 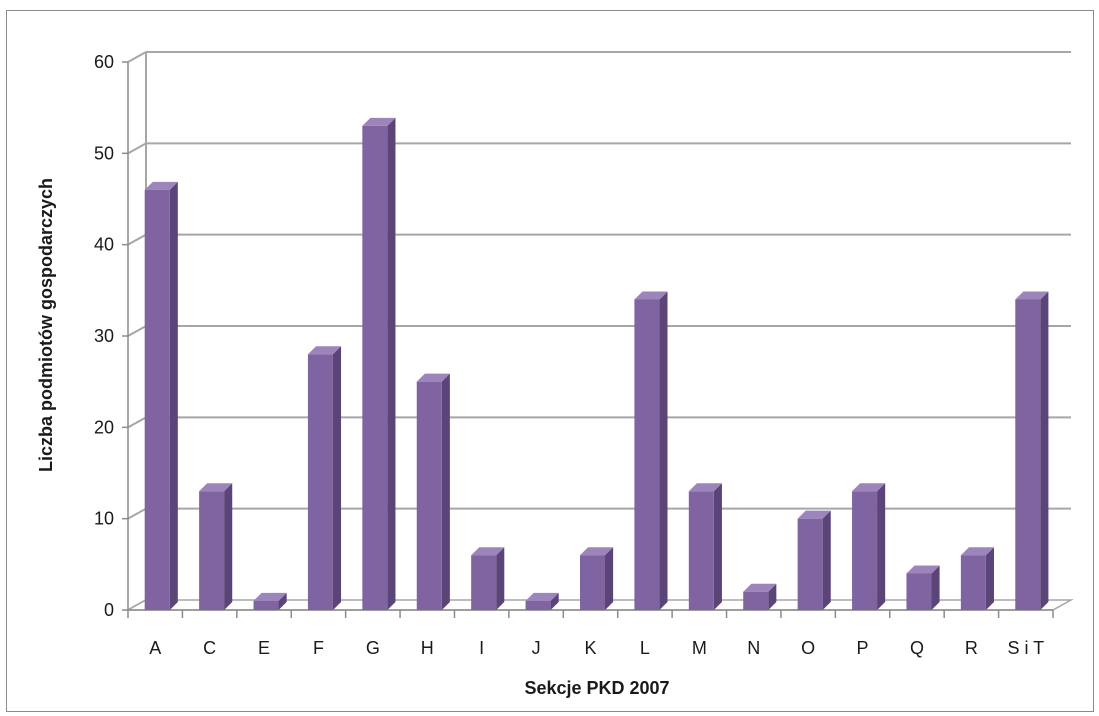 What do you see at coordinates (104, 519) in the screenshot?
I see `y-tick-label: 10` at bounding box center [104, 519].